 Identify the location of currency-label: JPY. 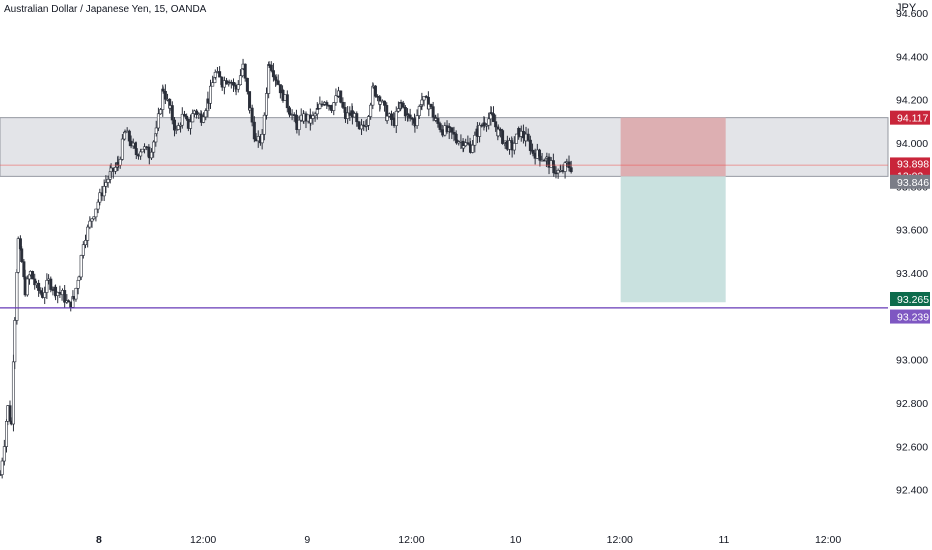
(906, 8).